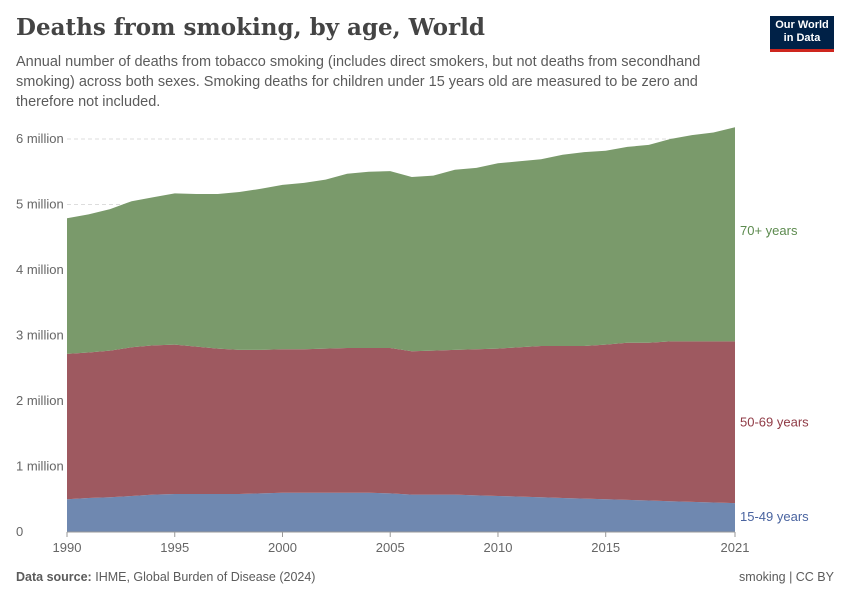 The width and height of the screenshot is (850, 600). I want to click on license: smoking | CC BY, so click(786, 577).